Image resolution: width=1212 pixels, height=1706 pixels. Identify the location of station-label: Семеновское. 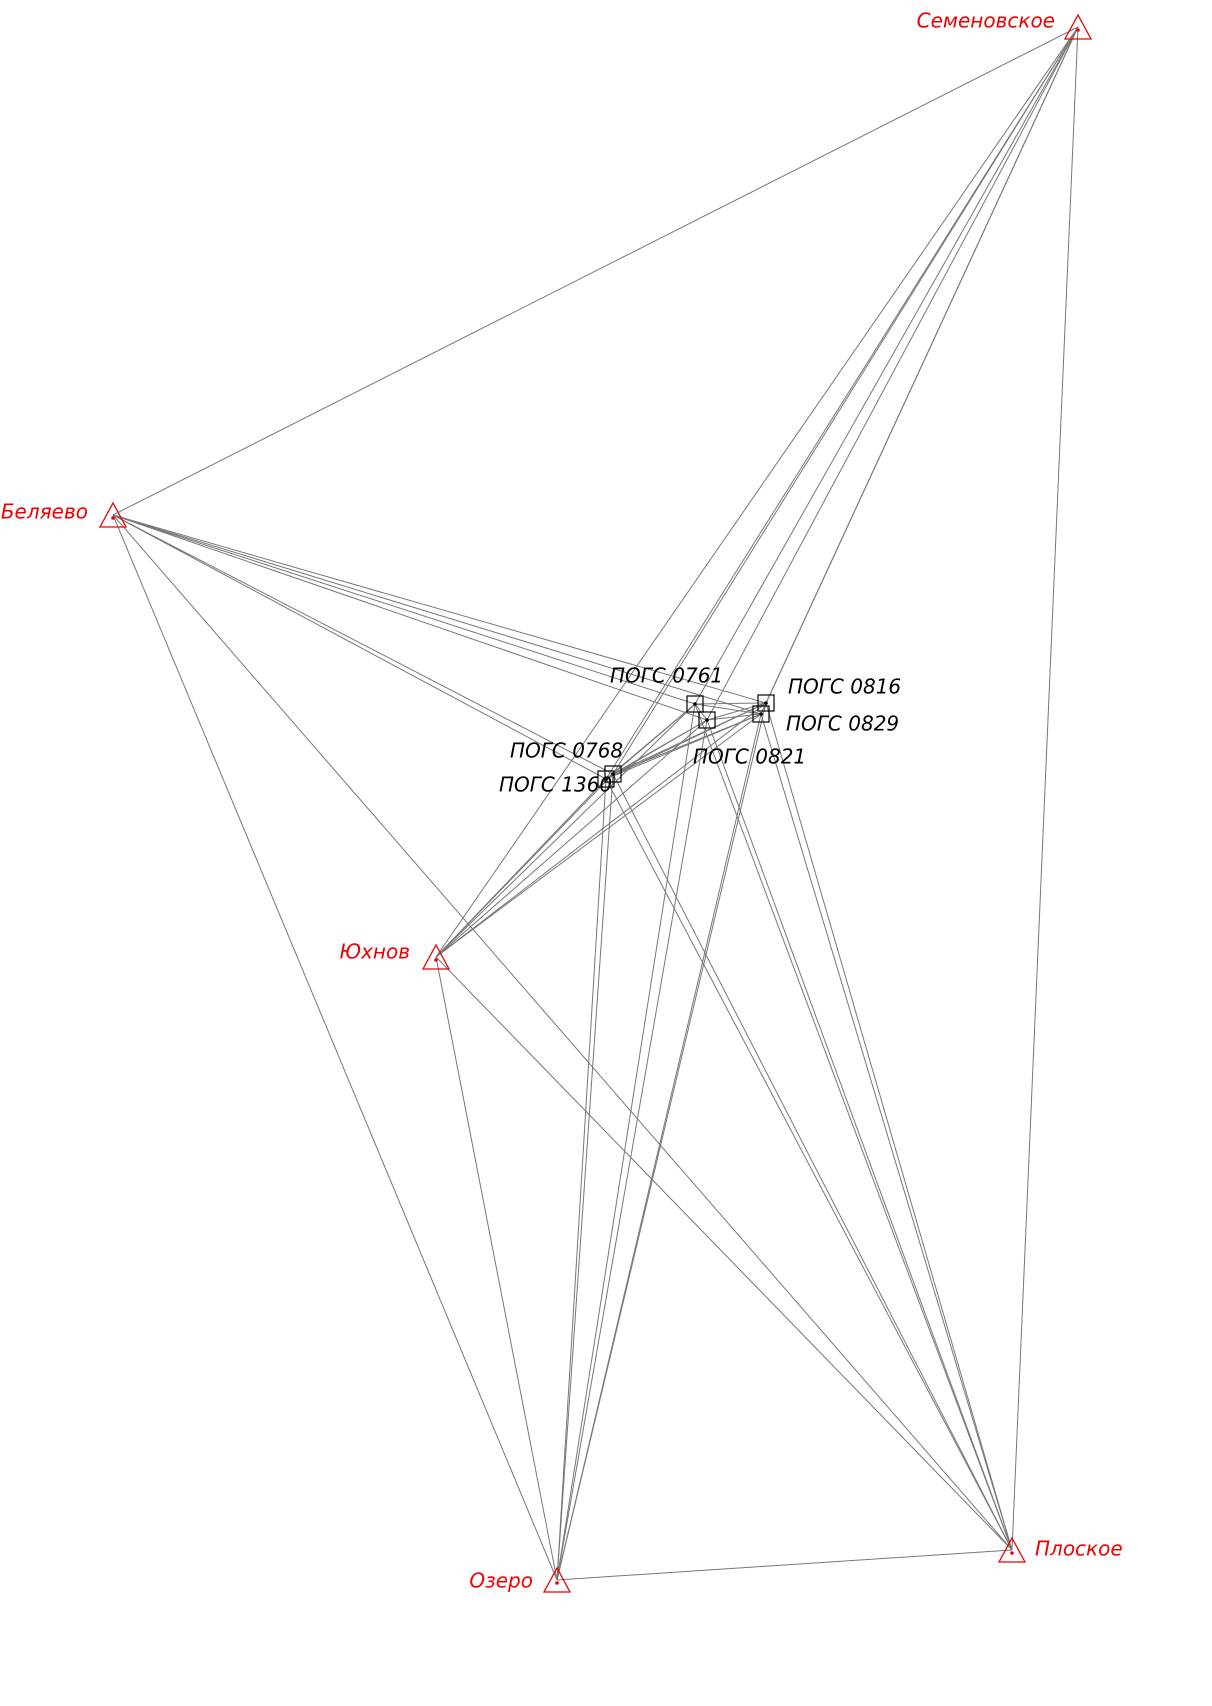
(986, 21).